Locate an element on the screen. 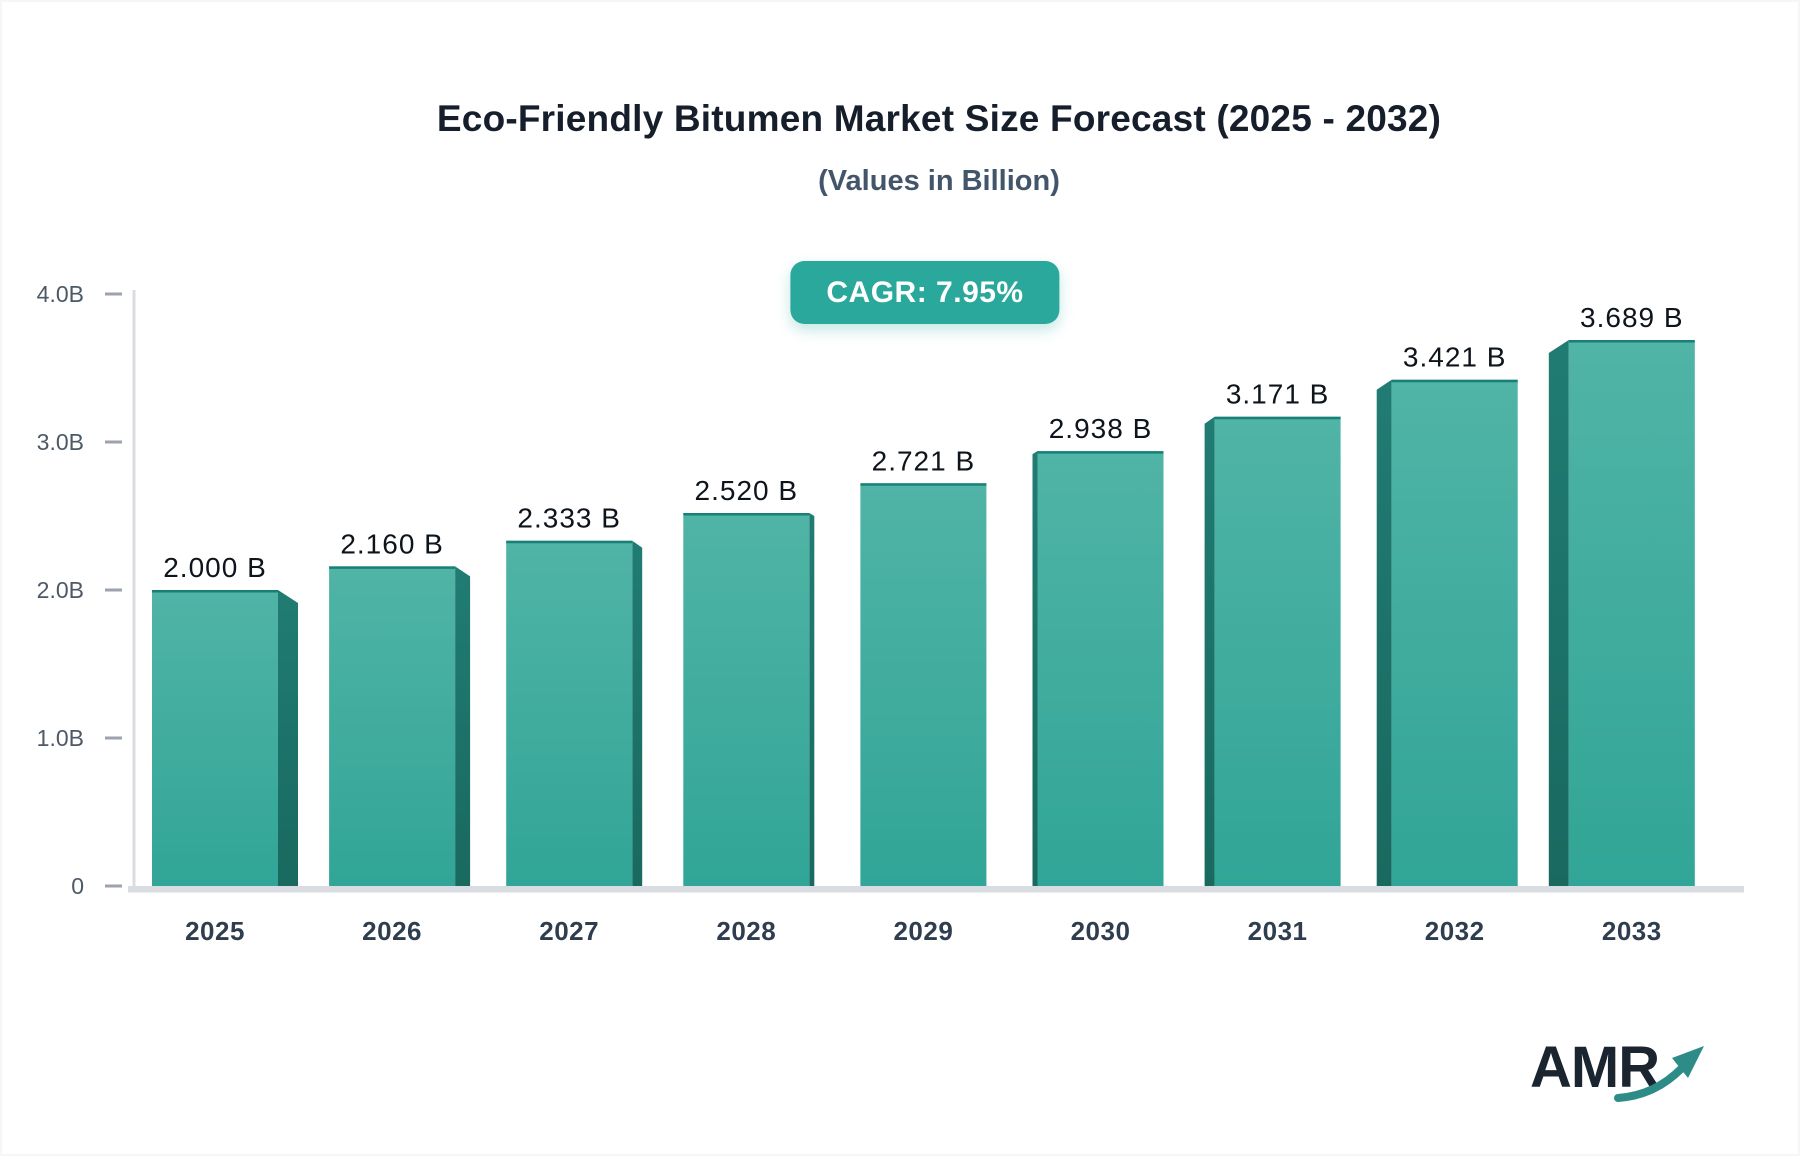 This screenshot has width=1800, height=1156. bar-value-label: 2.160 B is located at coordinates (392, 543).